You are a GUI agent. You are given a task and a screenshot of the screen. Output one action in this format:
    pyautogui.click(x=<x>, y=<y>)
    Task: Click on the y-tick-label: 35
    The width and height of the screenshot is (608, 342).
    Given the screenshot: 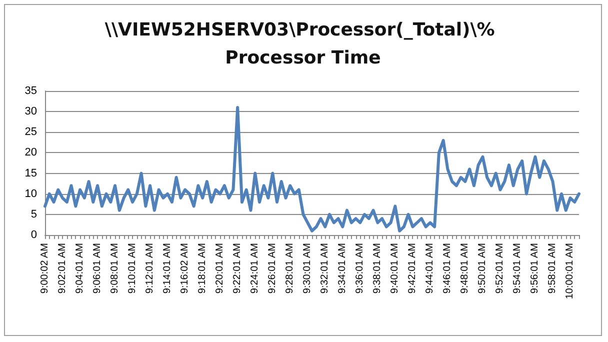 What is the action you would take?
    pyautogui.click(x=30, y=91)
    